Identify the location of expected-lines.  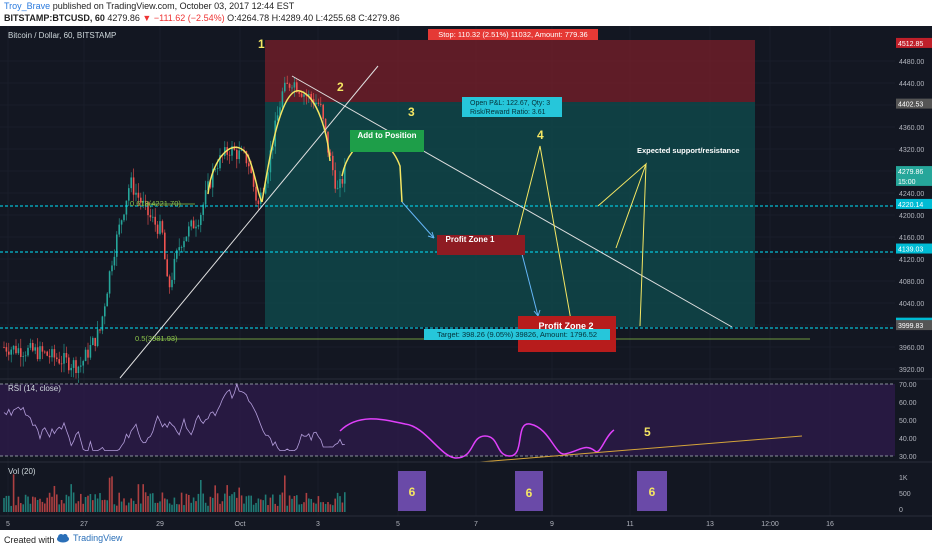
(622, 244).